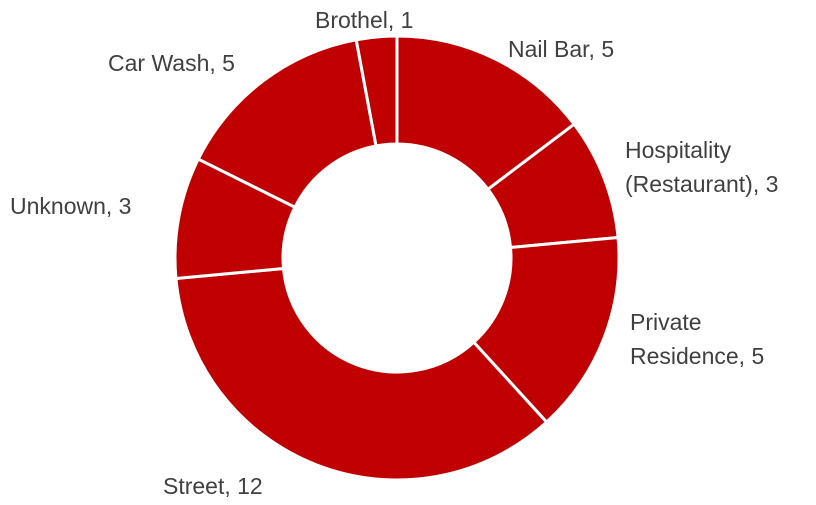 This screenshot has width=816, height=505. What do you see at coordinates (701, 184) in the screenshot?
I see `data-label-line: (Restaurant), 3` at bounding box center [701, 184].